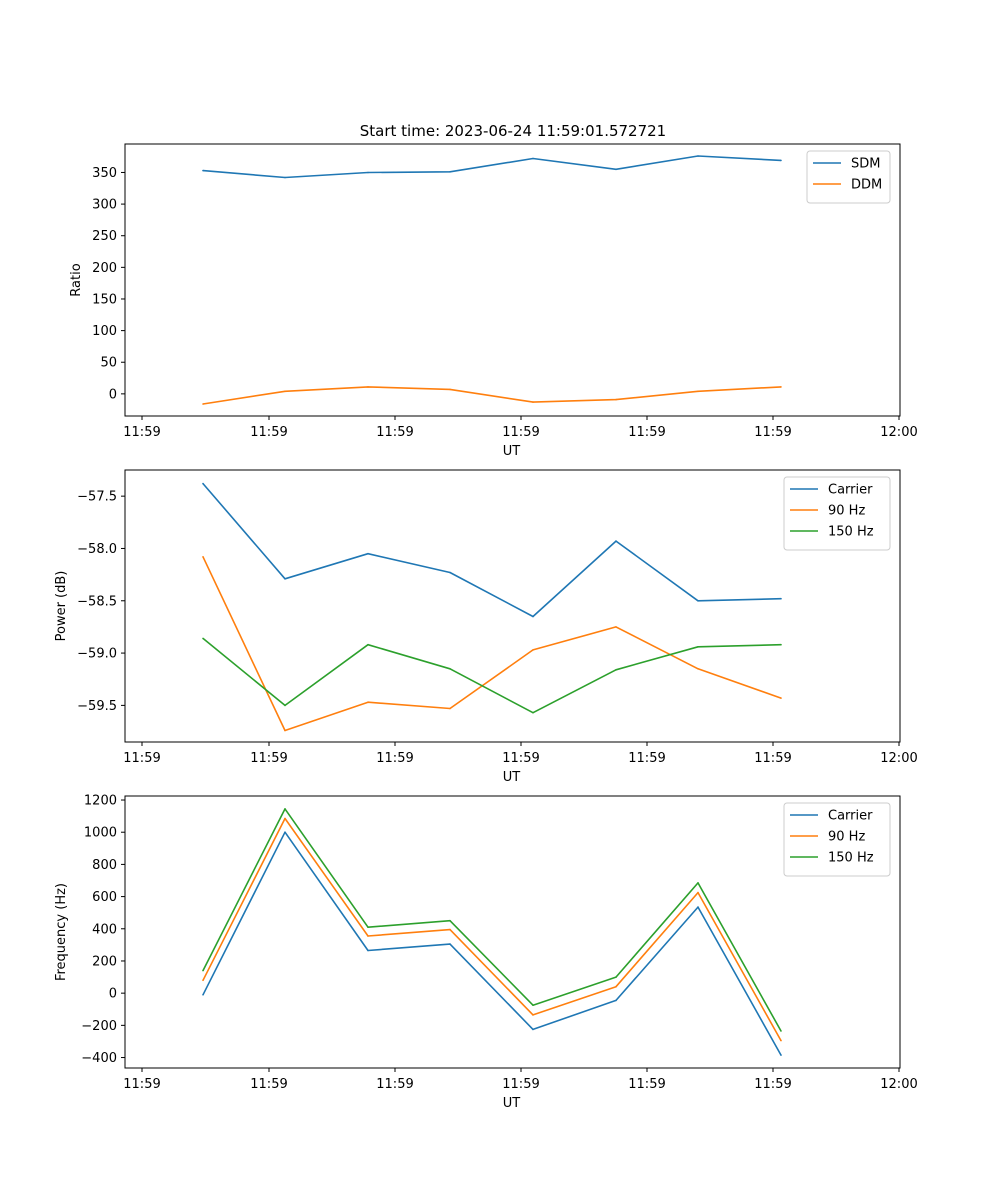 This screenshot has height=1200, width=1000. What do you see at coordinates (898, 1084) in the screenshot?
I see `x-tick-label: 12:00` at bounding box center [898, 1084].